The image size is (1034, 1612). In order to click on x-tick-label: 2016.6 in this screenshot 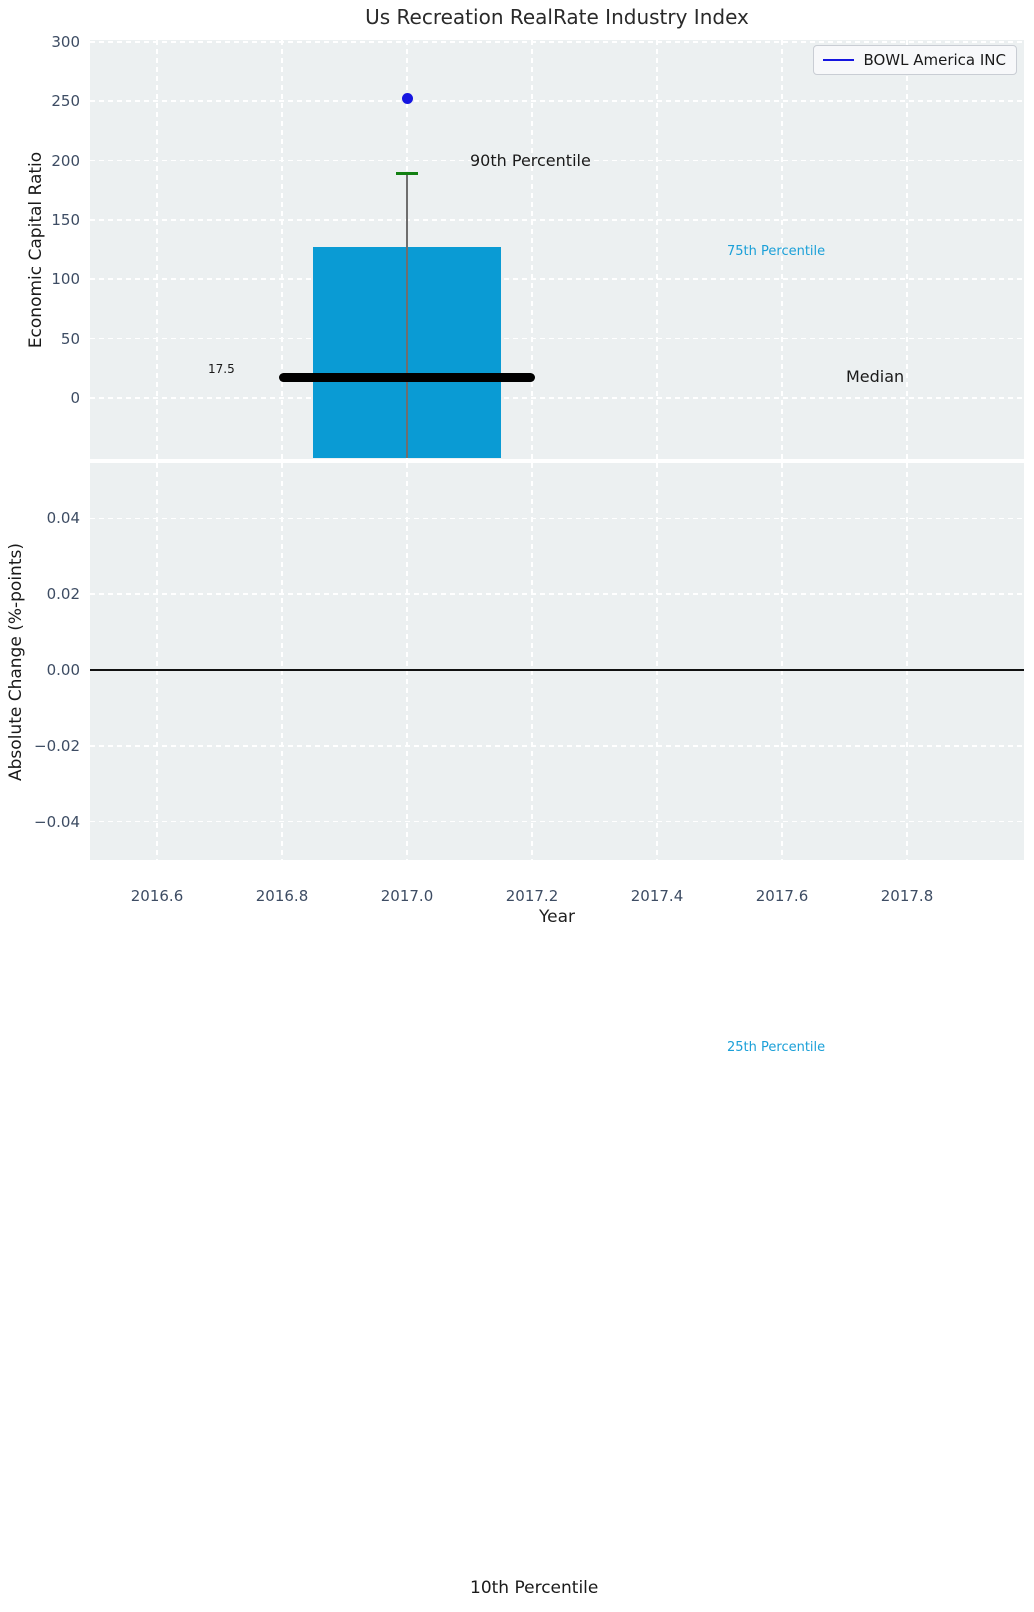, I will do `click(157, 896)`.